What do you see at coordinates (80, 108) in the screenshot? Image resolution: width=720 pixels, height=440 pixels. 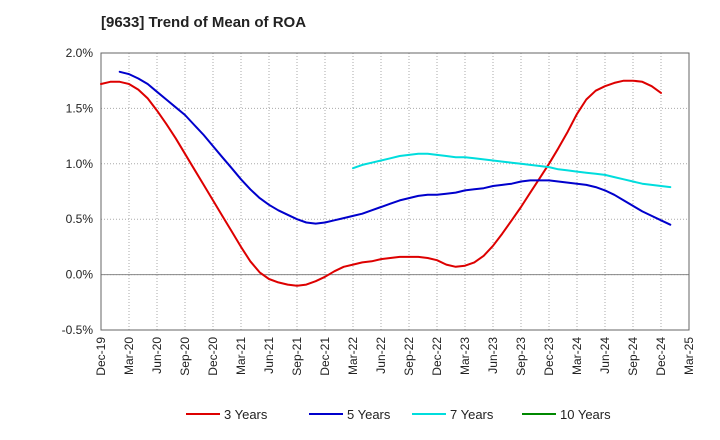 I see `y-tick-label: 1.5%` at bounding box center [80, 108].